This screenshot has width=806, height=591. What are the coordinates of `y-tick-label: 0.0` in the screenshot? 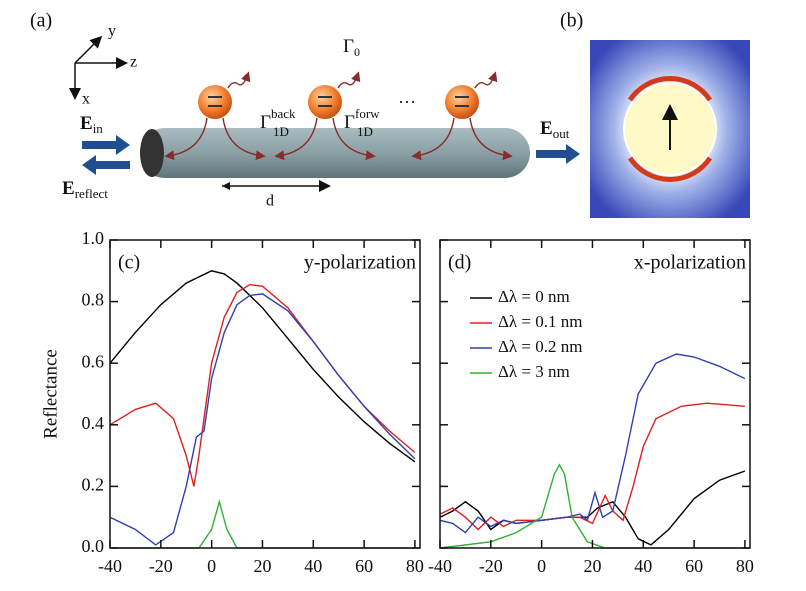 It's located at (93, 546).